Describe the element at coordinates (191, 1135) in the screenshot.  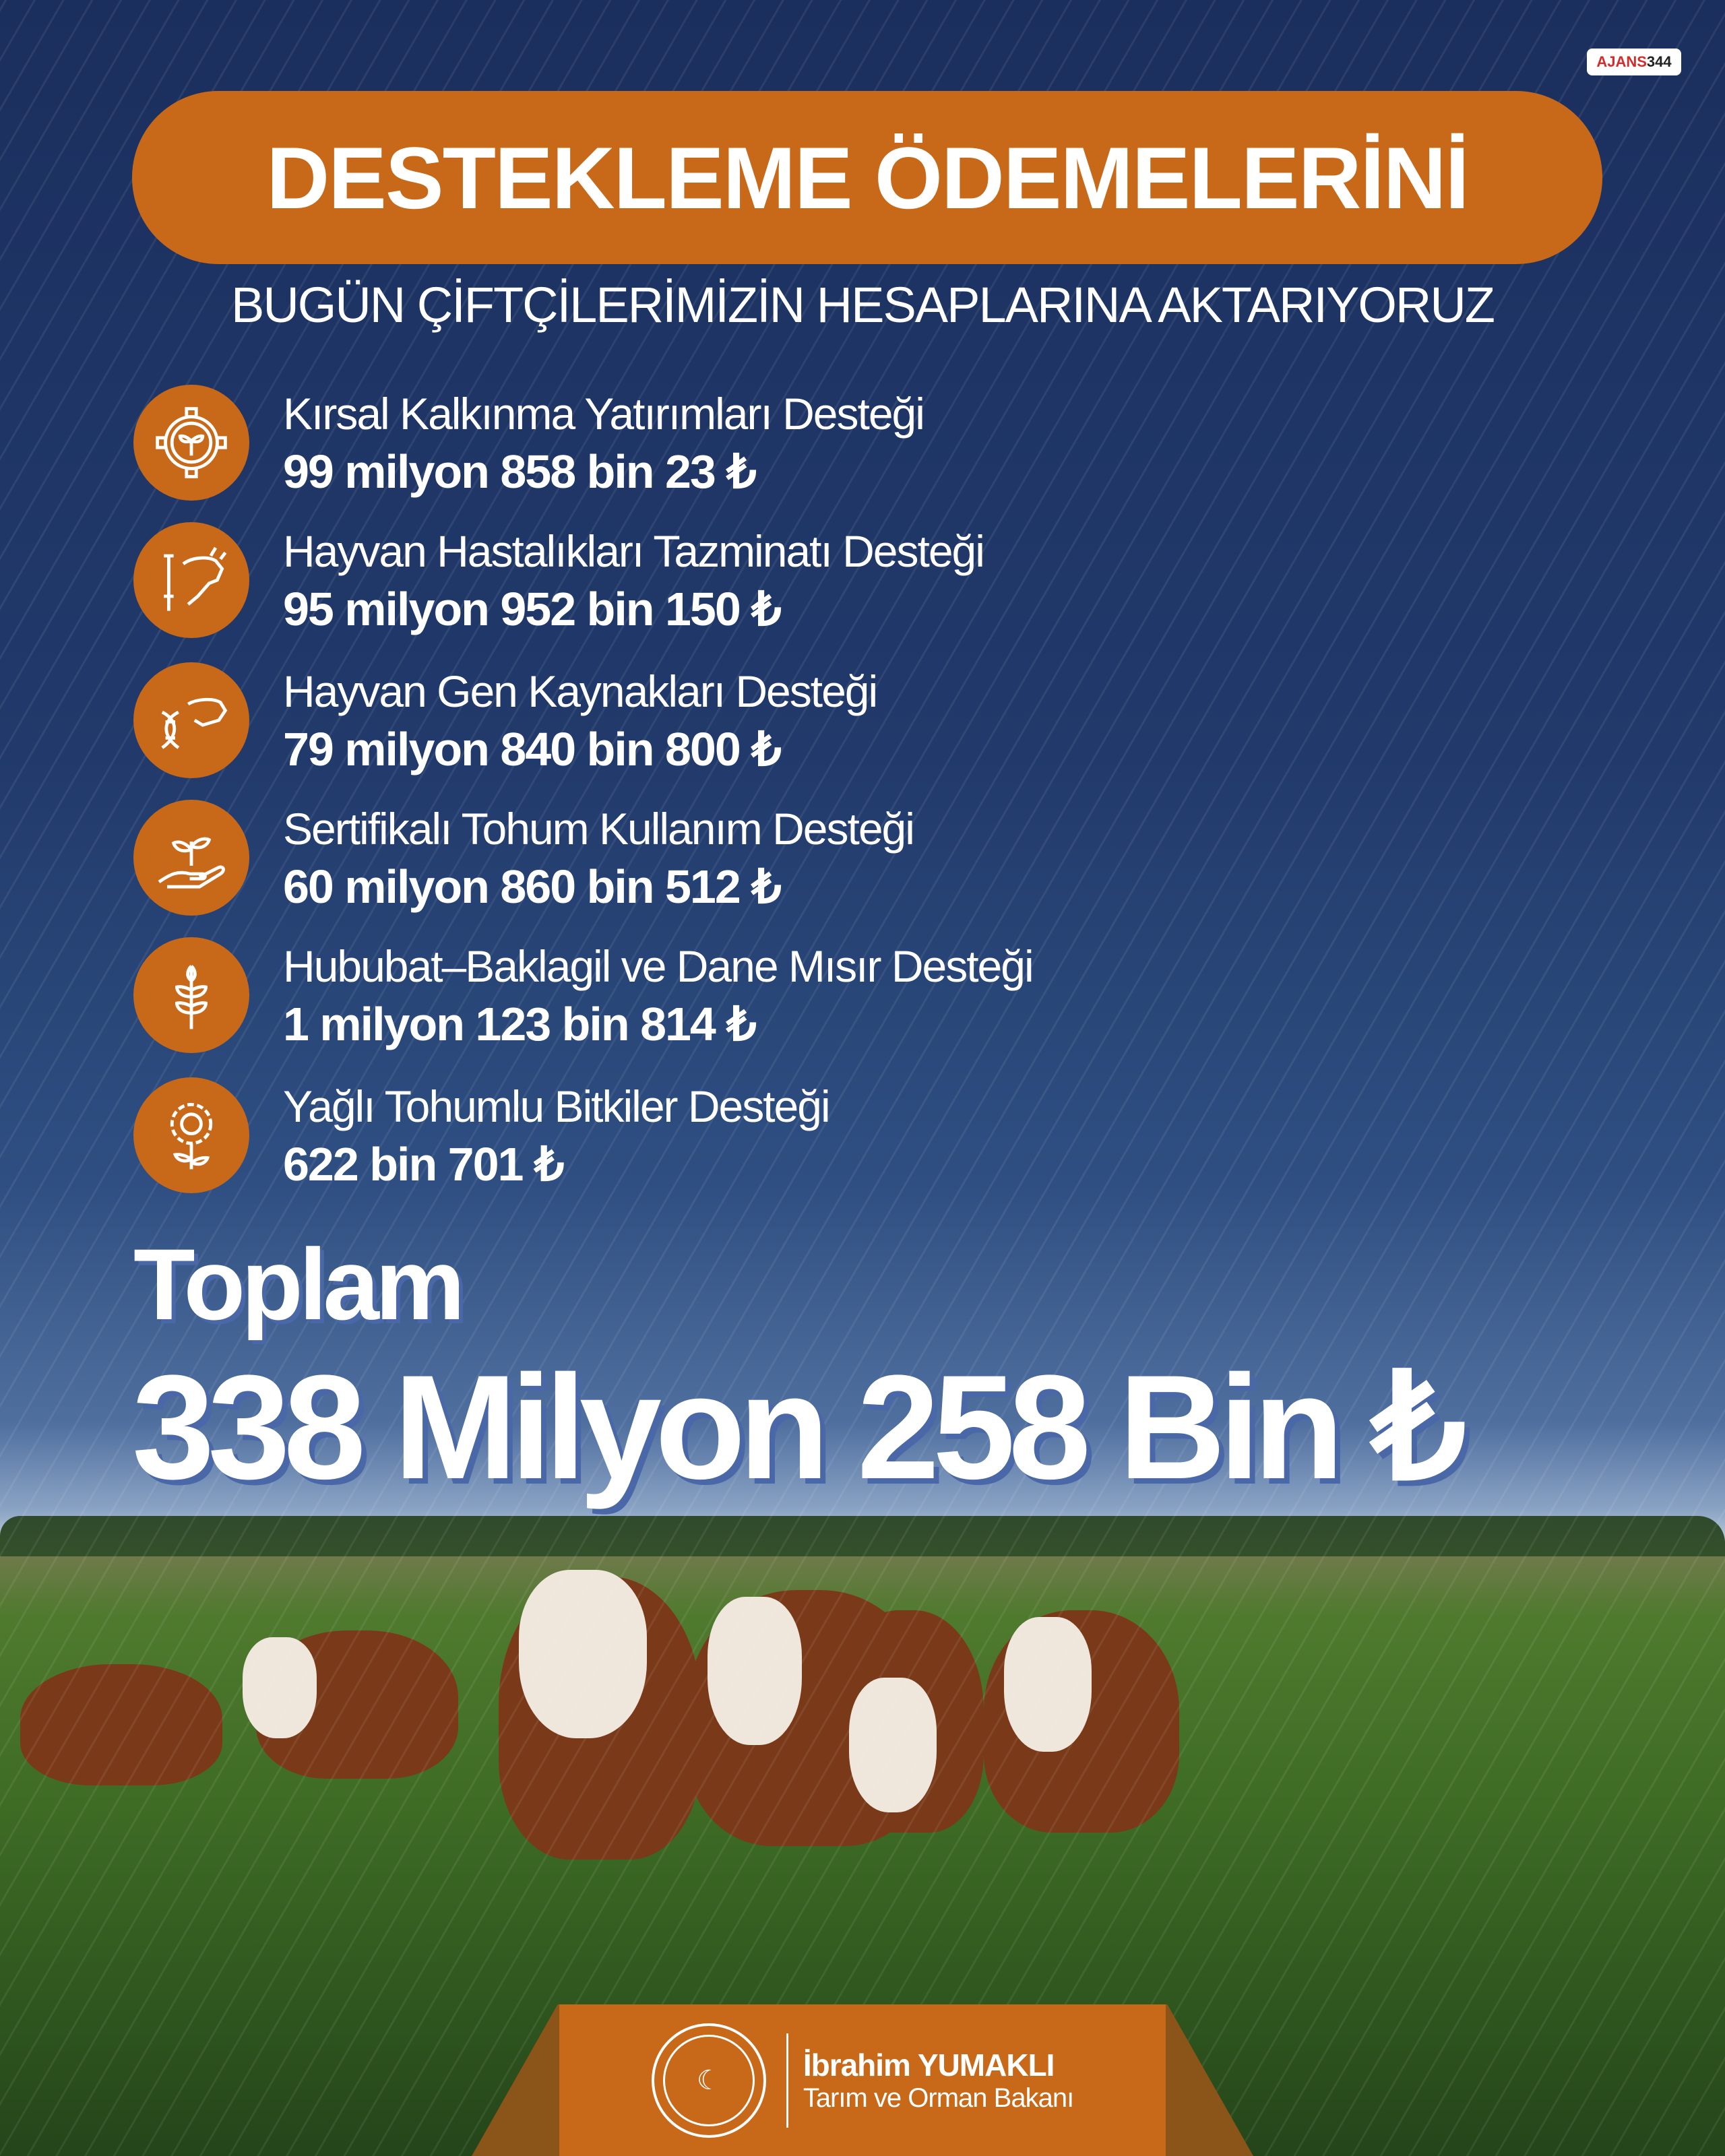
I see `sunflower-icon` at that location.